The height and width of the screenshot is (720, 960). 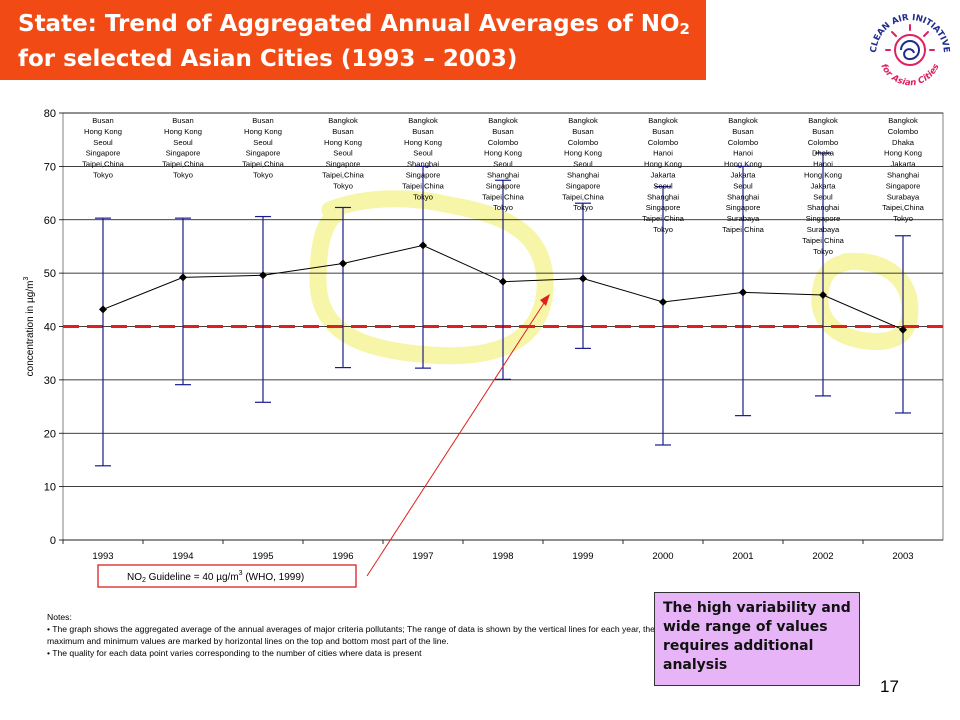 I want to click on logo-text-bottom: for Asian Cities, so click(x=909, y=75).